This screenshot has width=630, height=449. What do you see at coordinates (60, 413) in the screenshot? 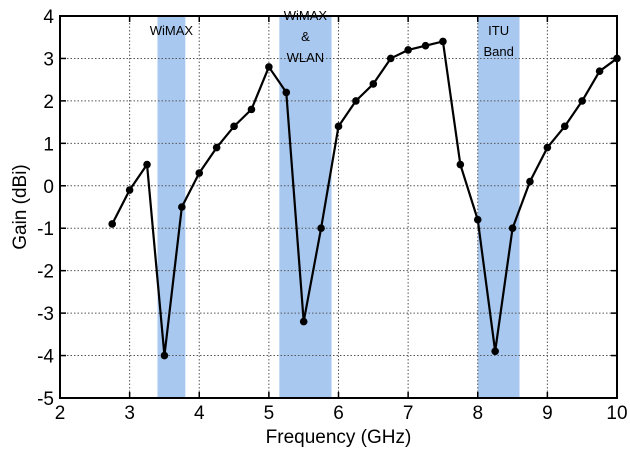
I see `x-tick-label-2: 2` at bounding box center [60, 413].